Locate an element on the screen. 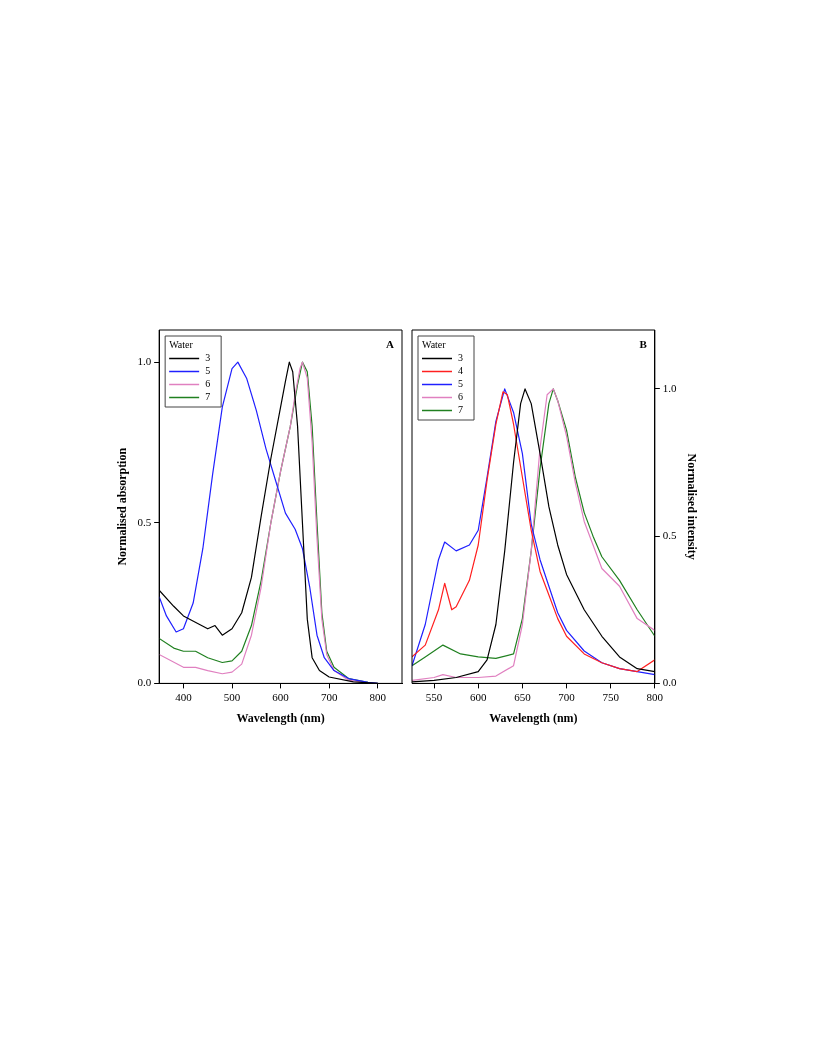 This screenshot has width=816, height=1056. x-tick-label: 550 is located at coordinates (434, 696).